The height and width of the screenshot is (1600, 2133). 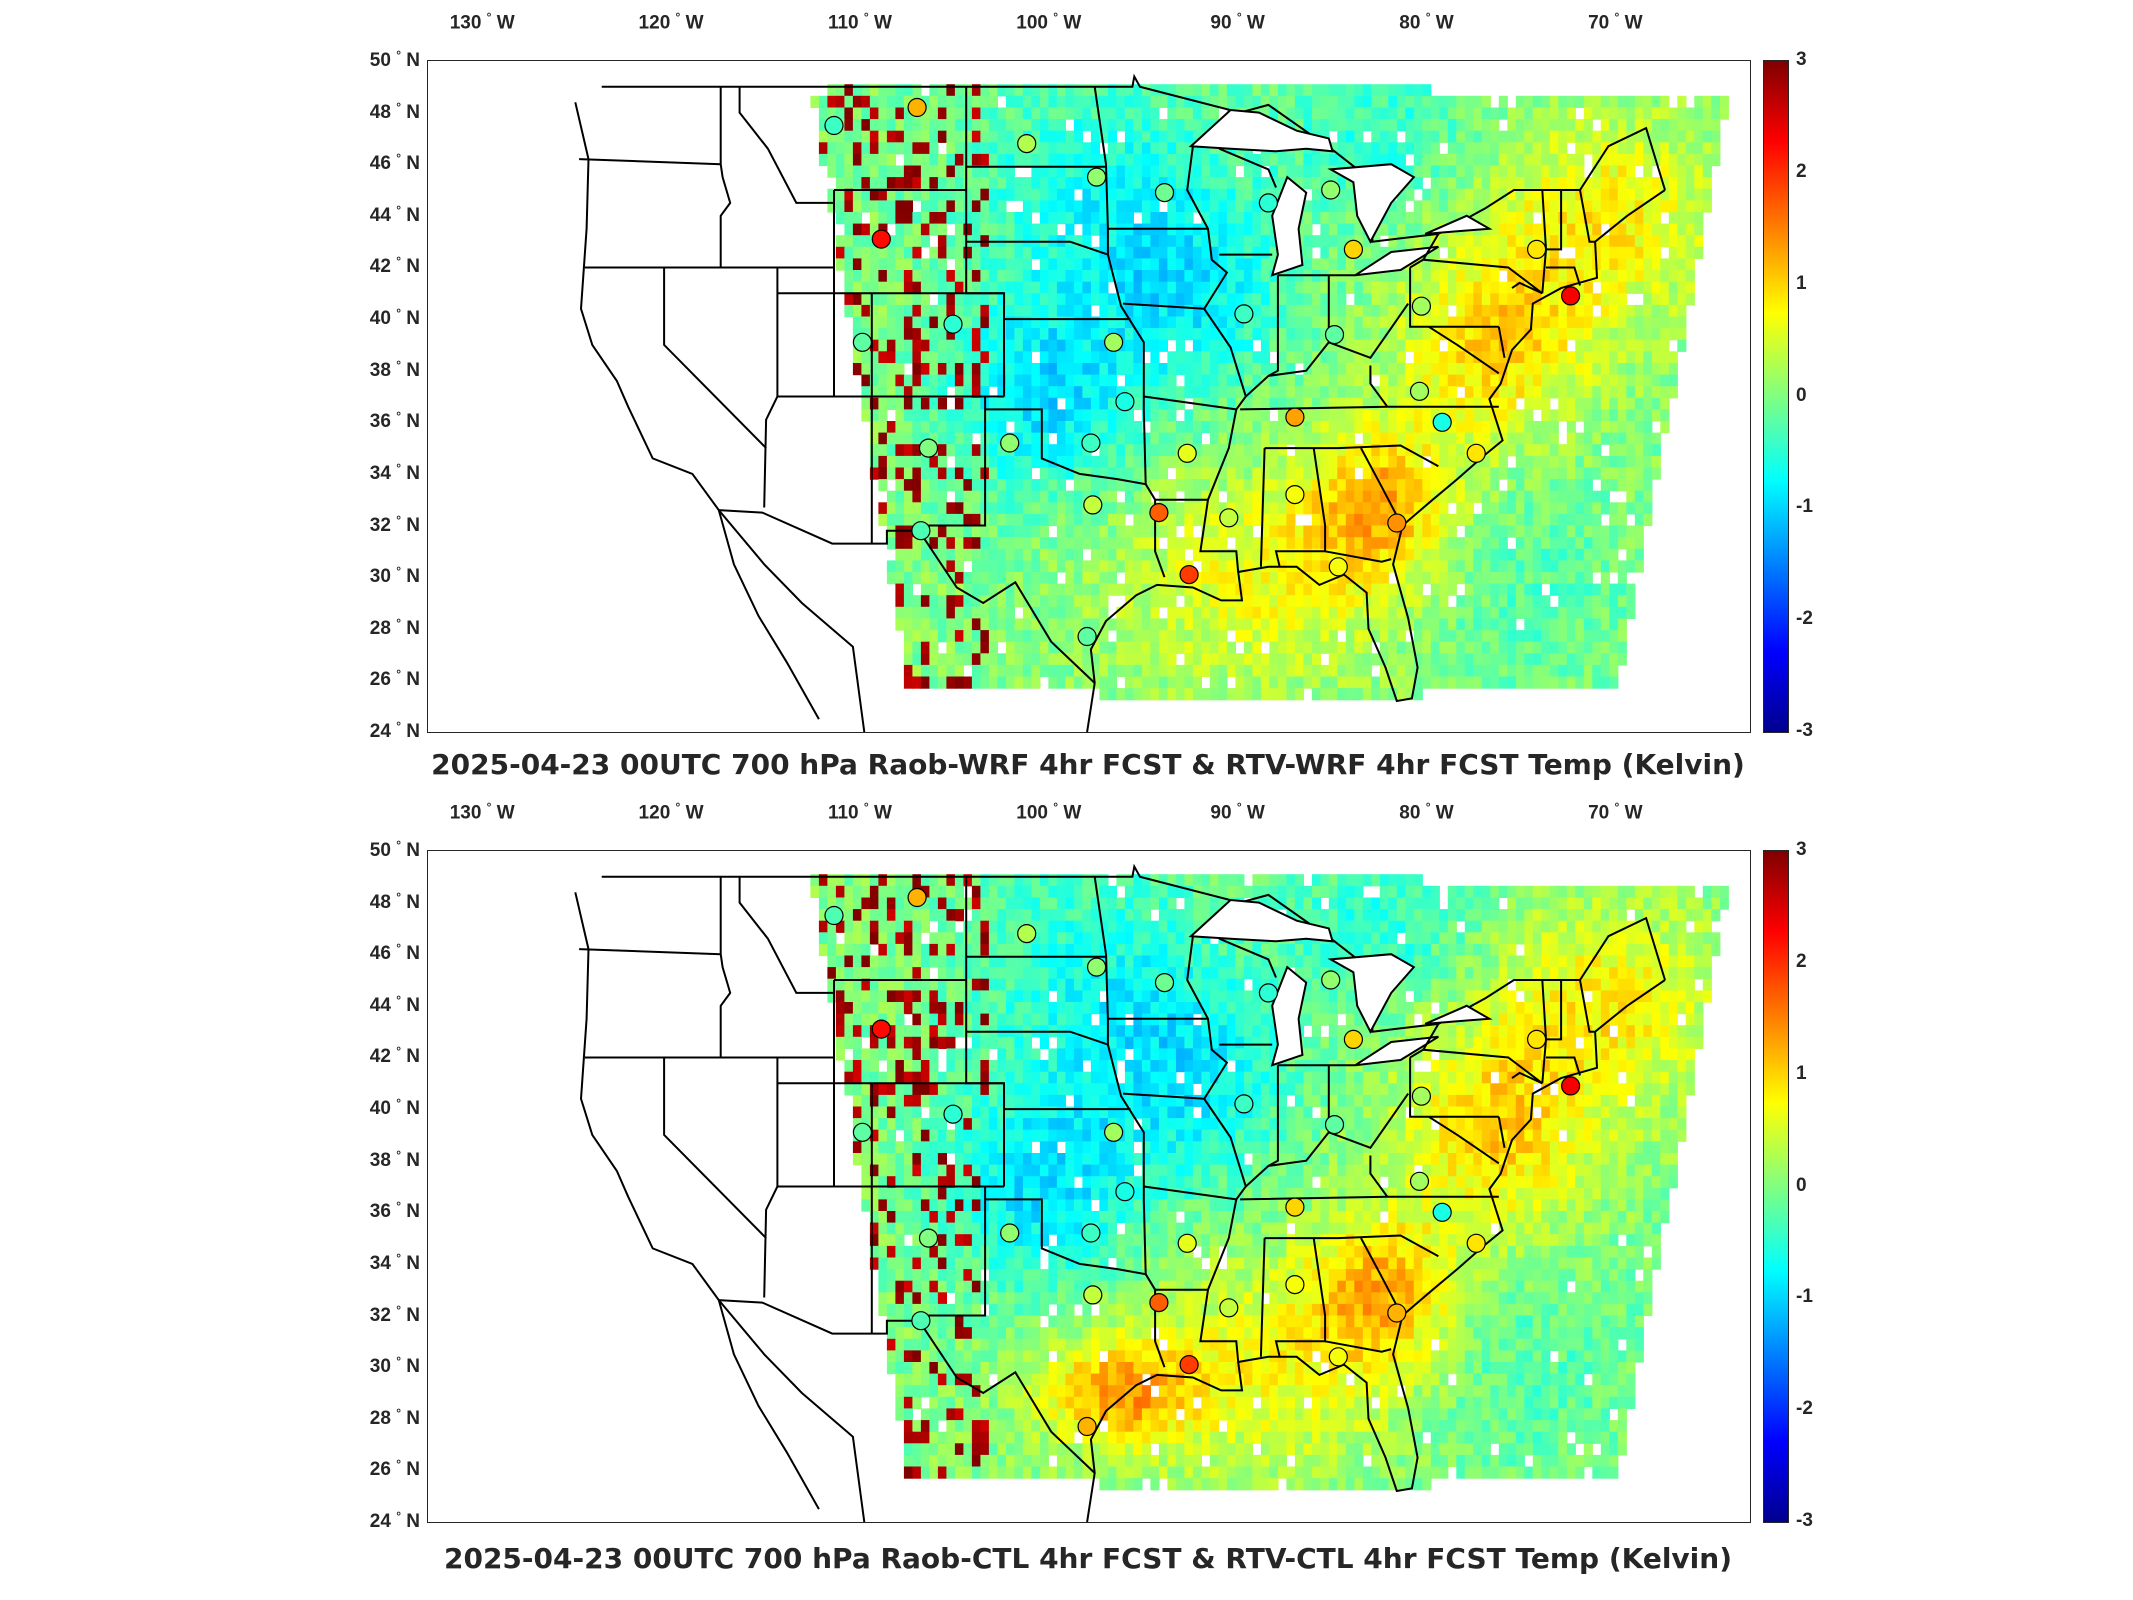 What do you see at coordinates (1190, 403) in the screenshot?
I see `state-border` at bounding box center [1190, 403].